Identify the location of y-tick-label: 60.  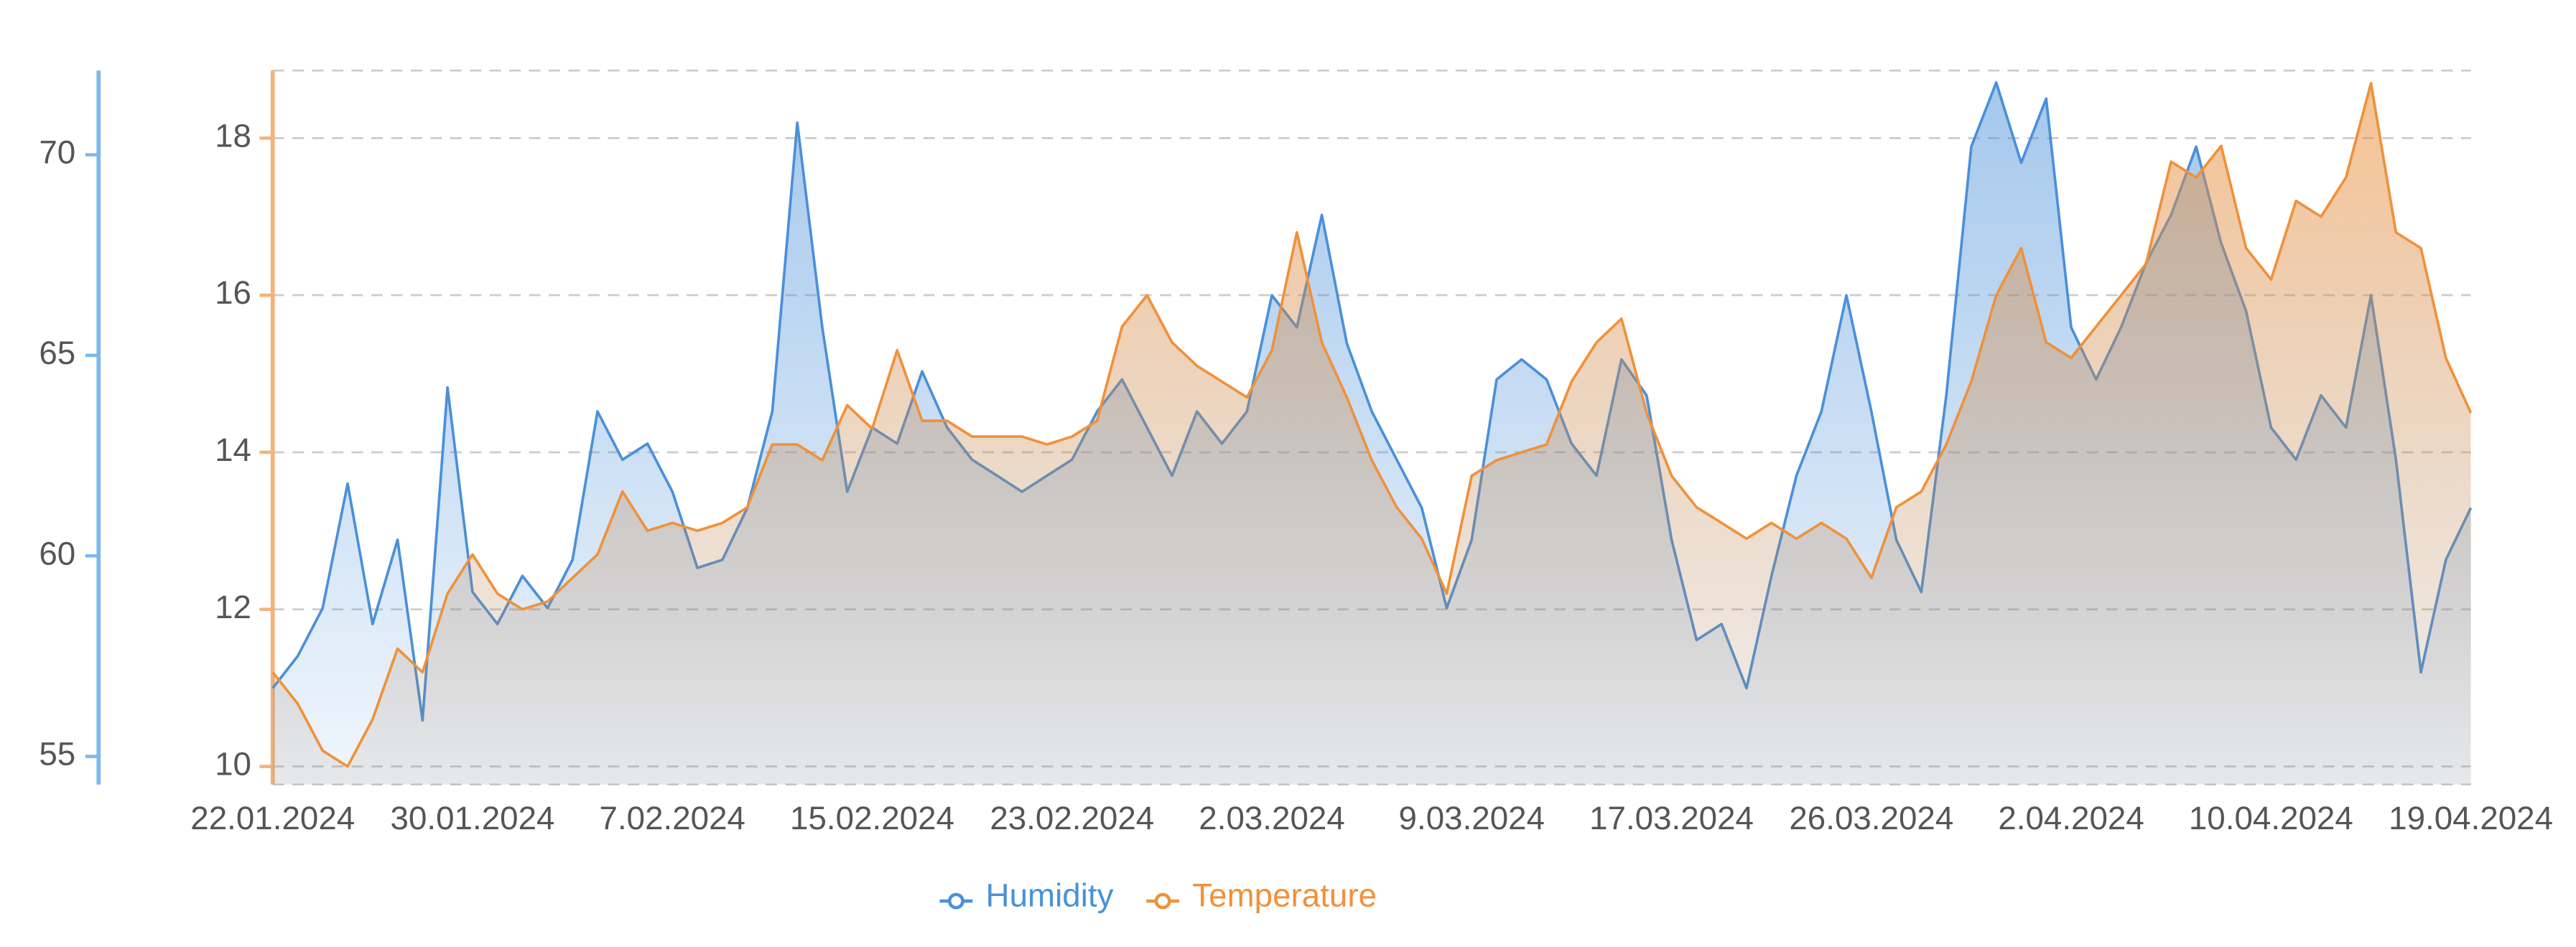
(57, 553).